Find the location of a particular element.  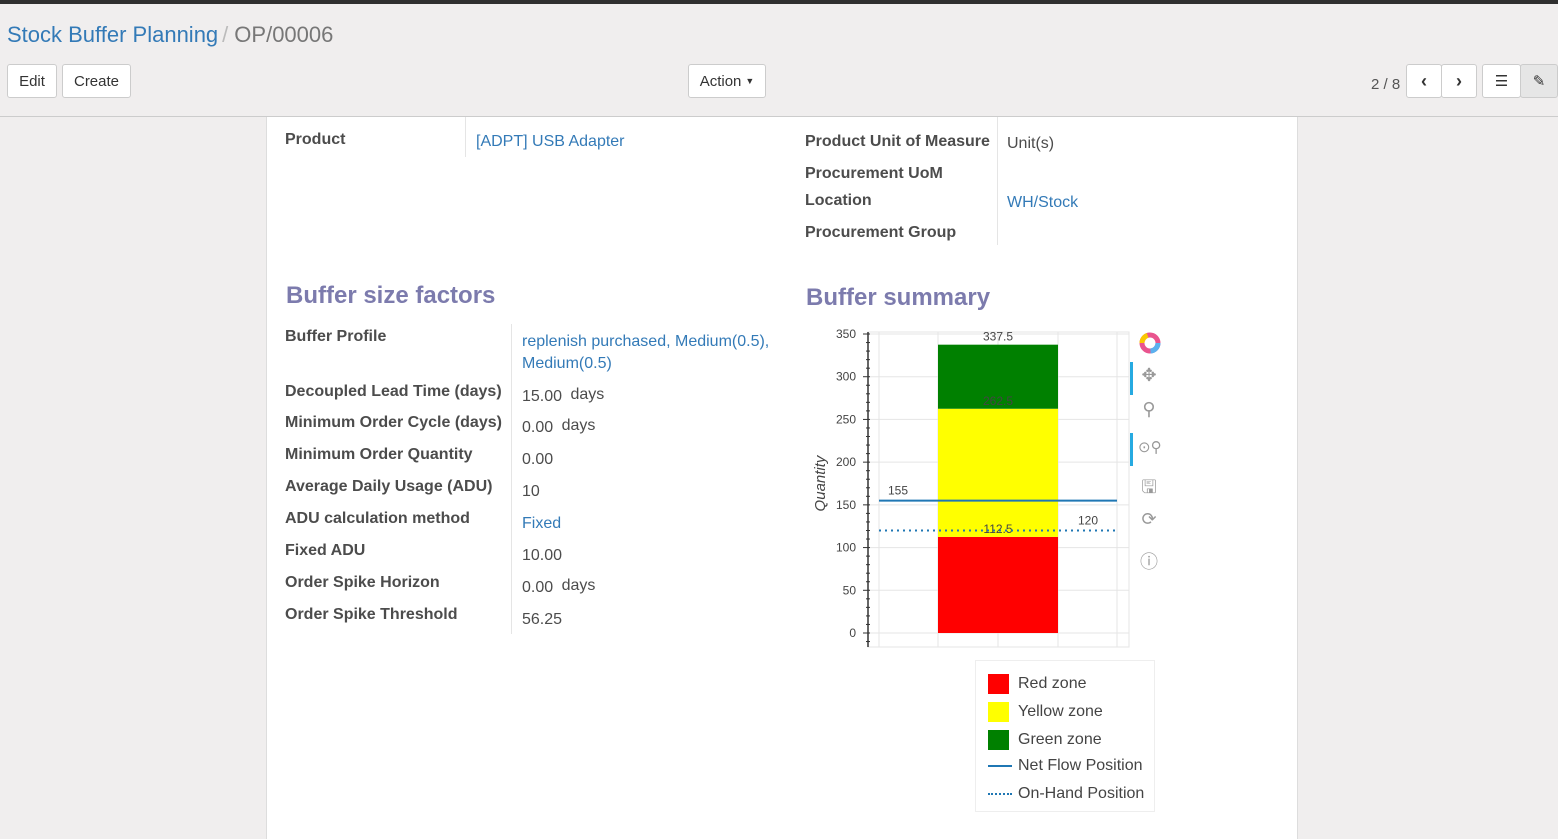

location-link: WH/Stock is located at coordinates (1043, 202).